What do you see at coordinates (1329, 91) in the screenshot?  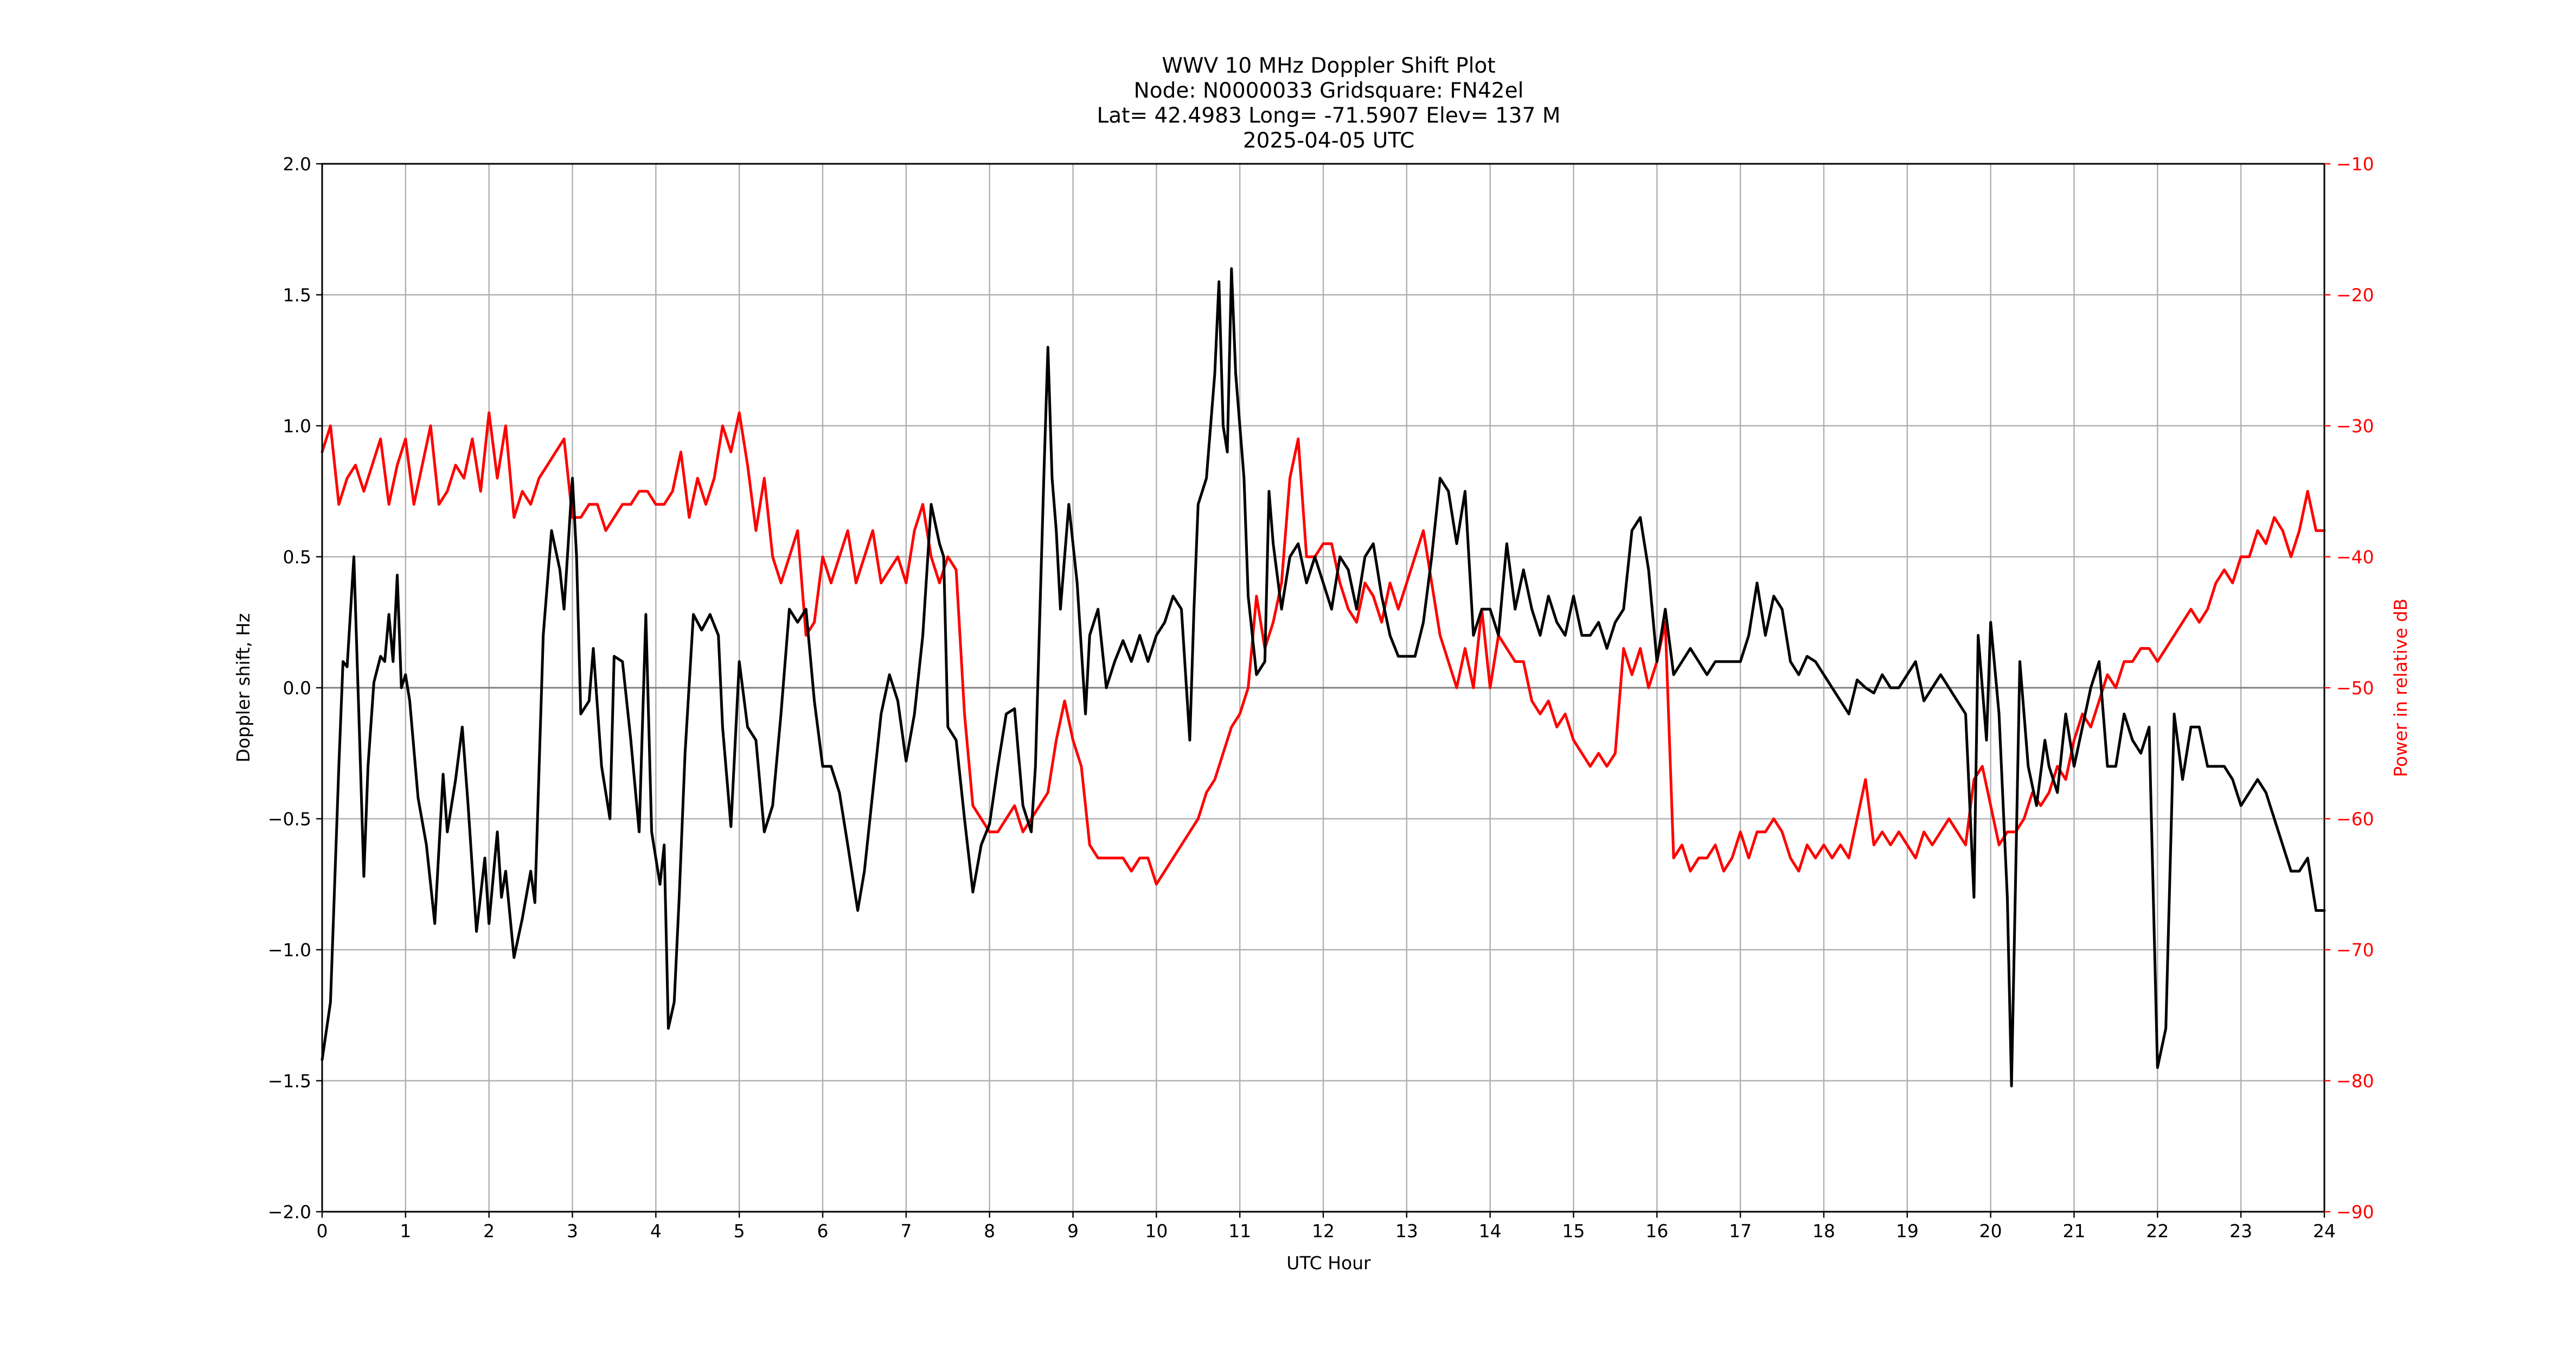 I see `title-line-2: Node: N0000033 Gridsquare: FN42el` at bounding box center [1329, 91].